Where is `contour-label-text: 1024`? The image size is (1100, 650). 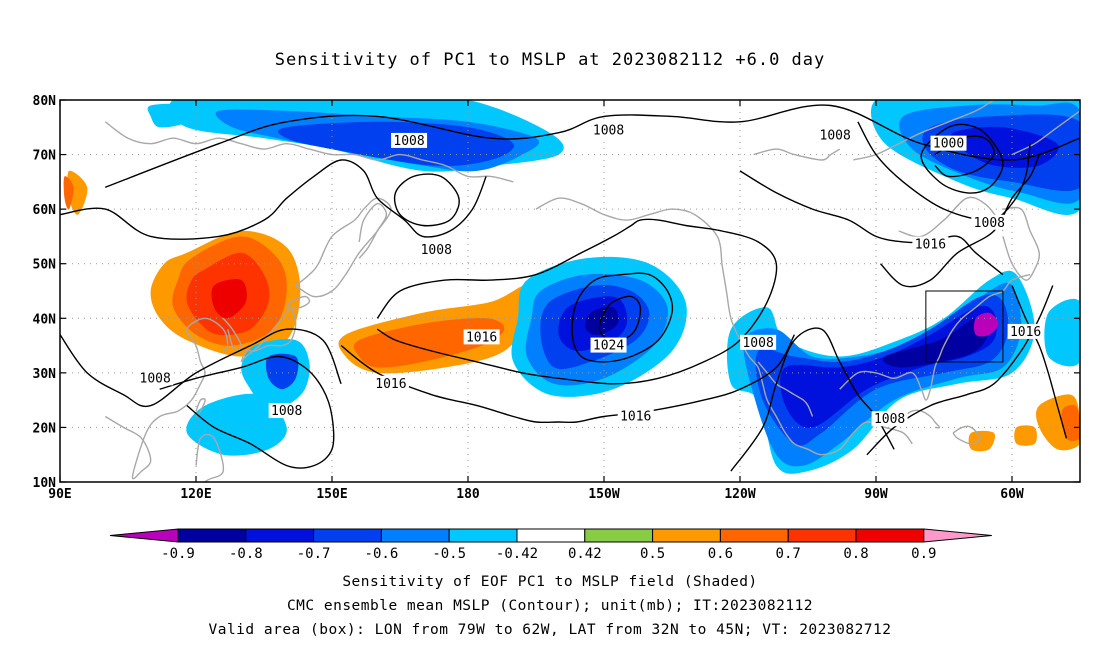 contour-label-text: 1024 is located at coordinates (608, 346).